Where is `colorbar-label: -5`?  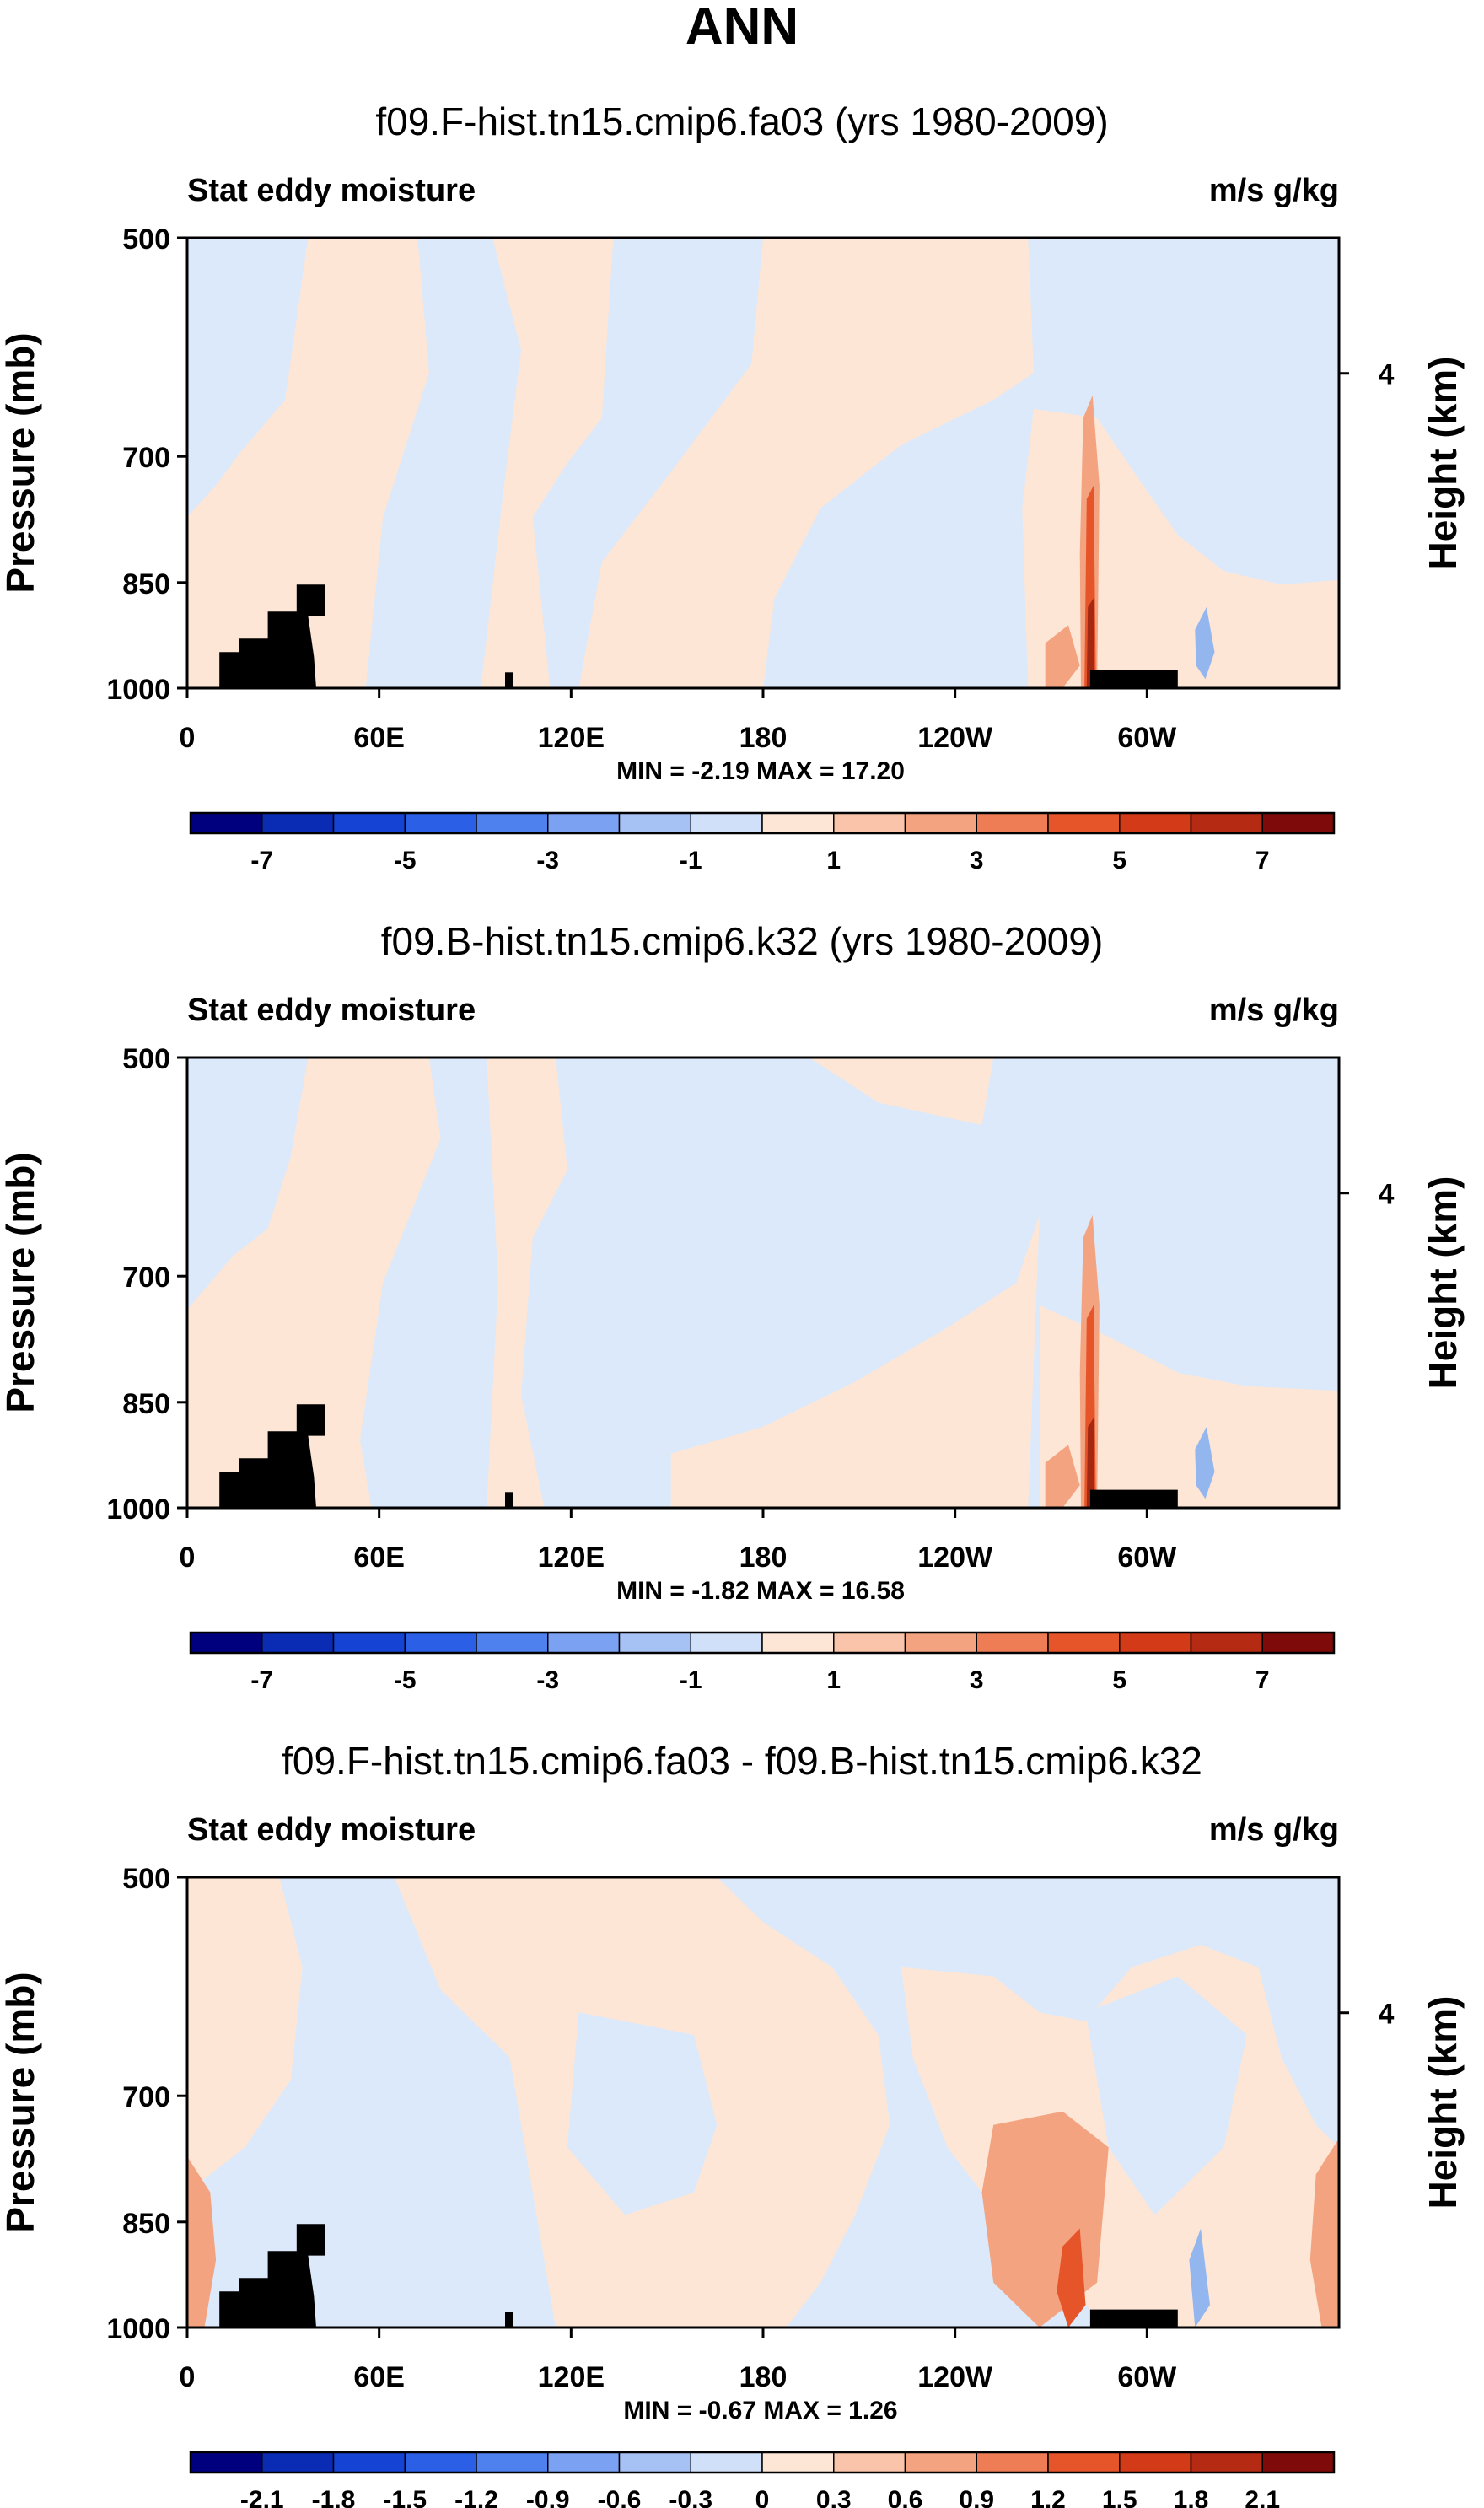 colorbar-label: -5 is located at coordinates (405, 861).